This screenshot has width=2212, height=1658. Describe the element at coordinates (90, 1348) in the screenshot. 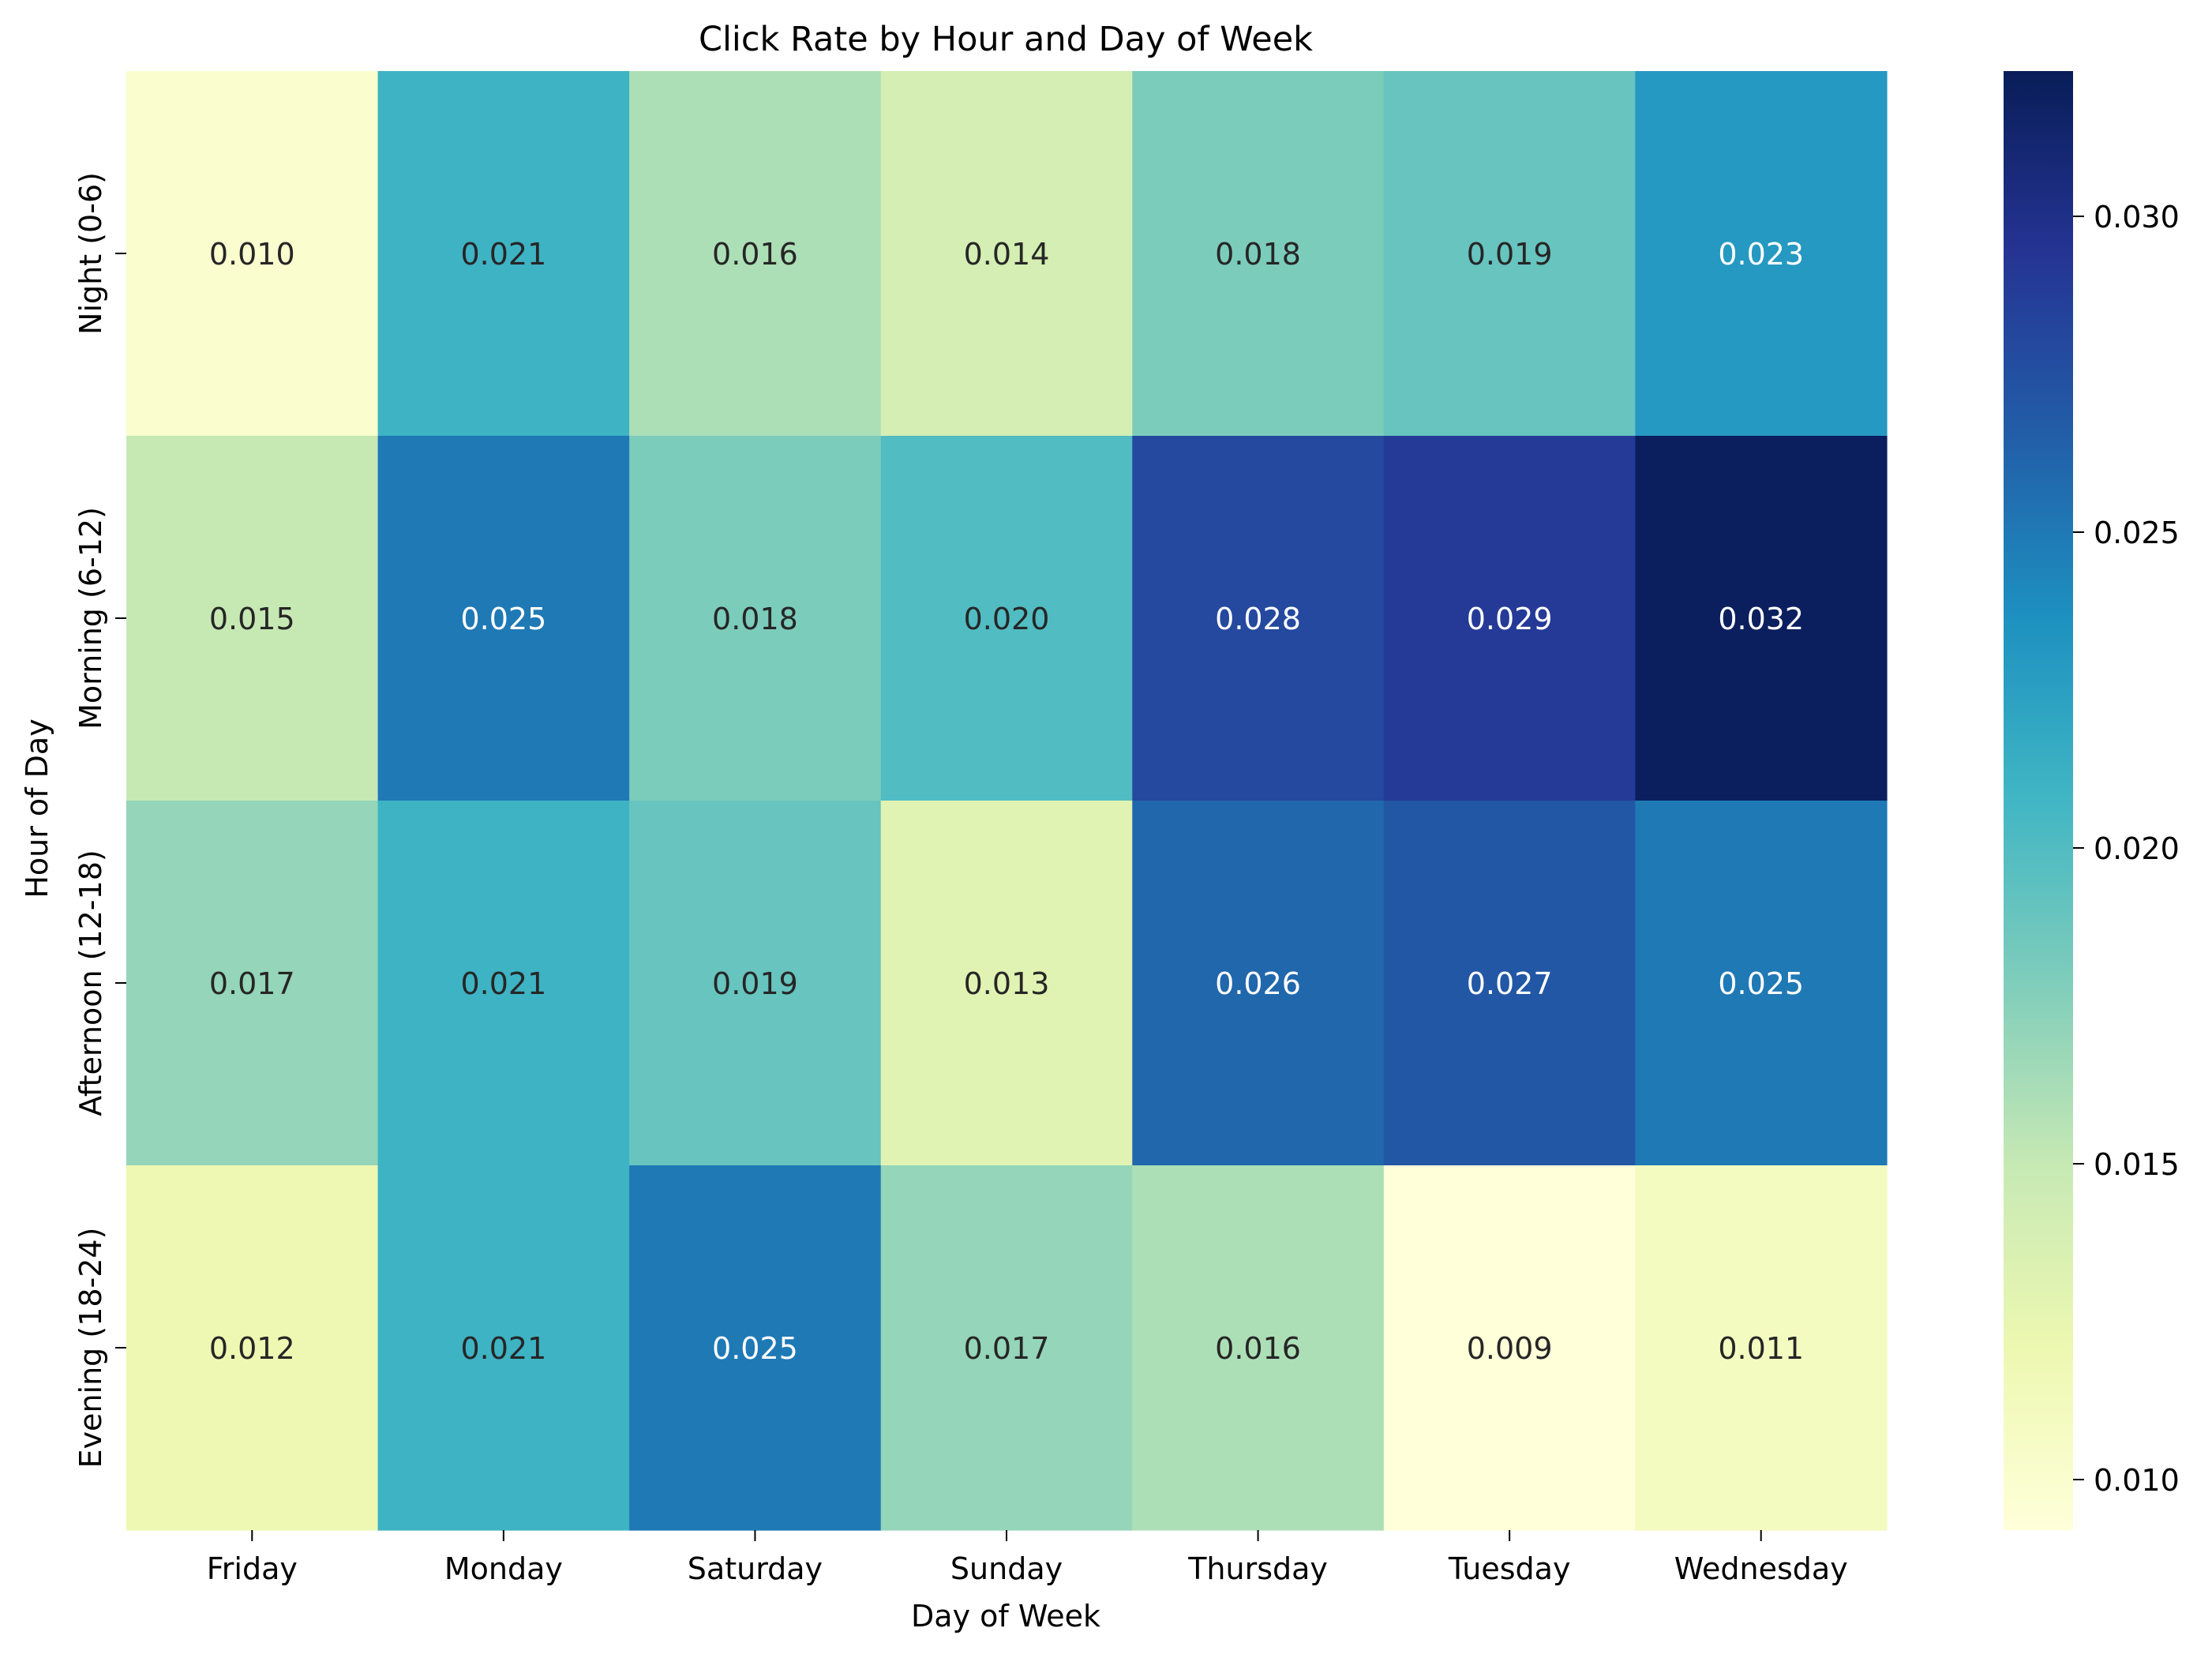

I see `y-tick-label: Evening (18-24)` at that location.